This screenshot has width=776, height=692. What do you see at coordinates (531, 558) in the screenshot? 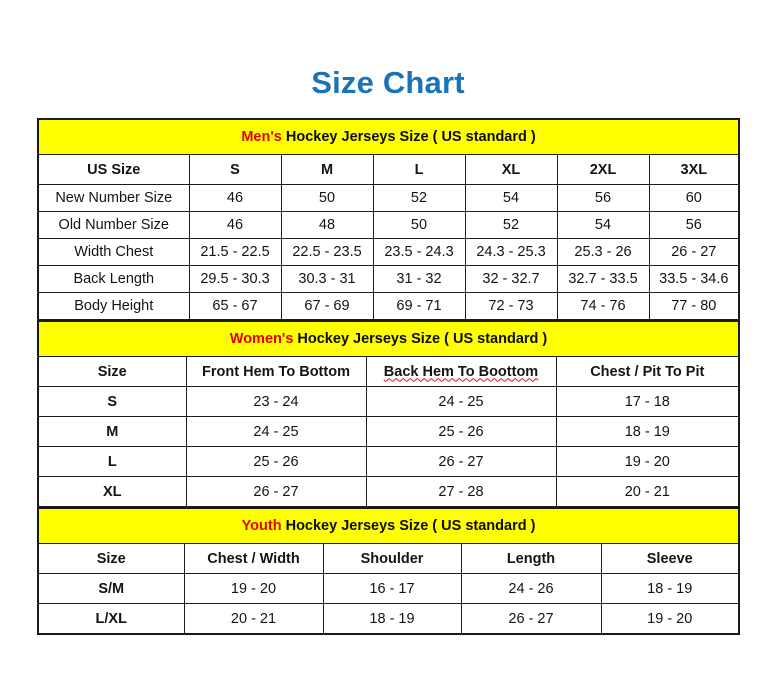
I see `youth-col-header-3: Length` at bounding box center [531, 558].